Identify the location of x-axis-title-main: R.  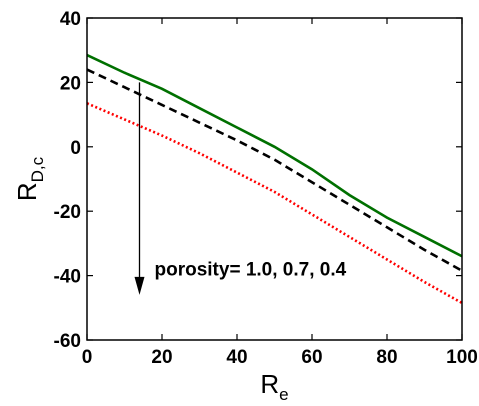
(269, 384).